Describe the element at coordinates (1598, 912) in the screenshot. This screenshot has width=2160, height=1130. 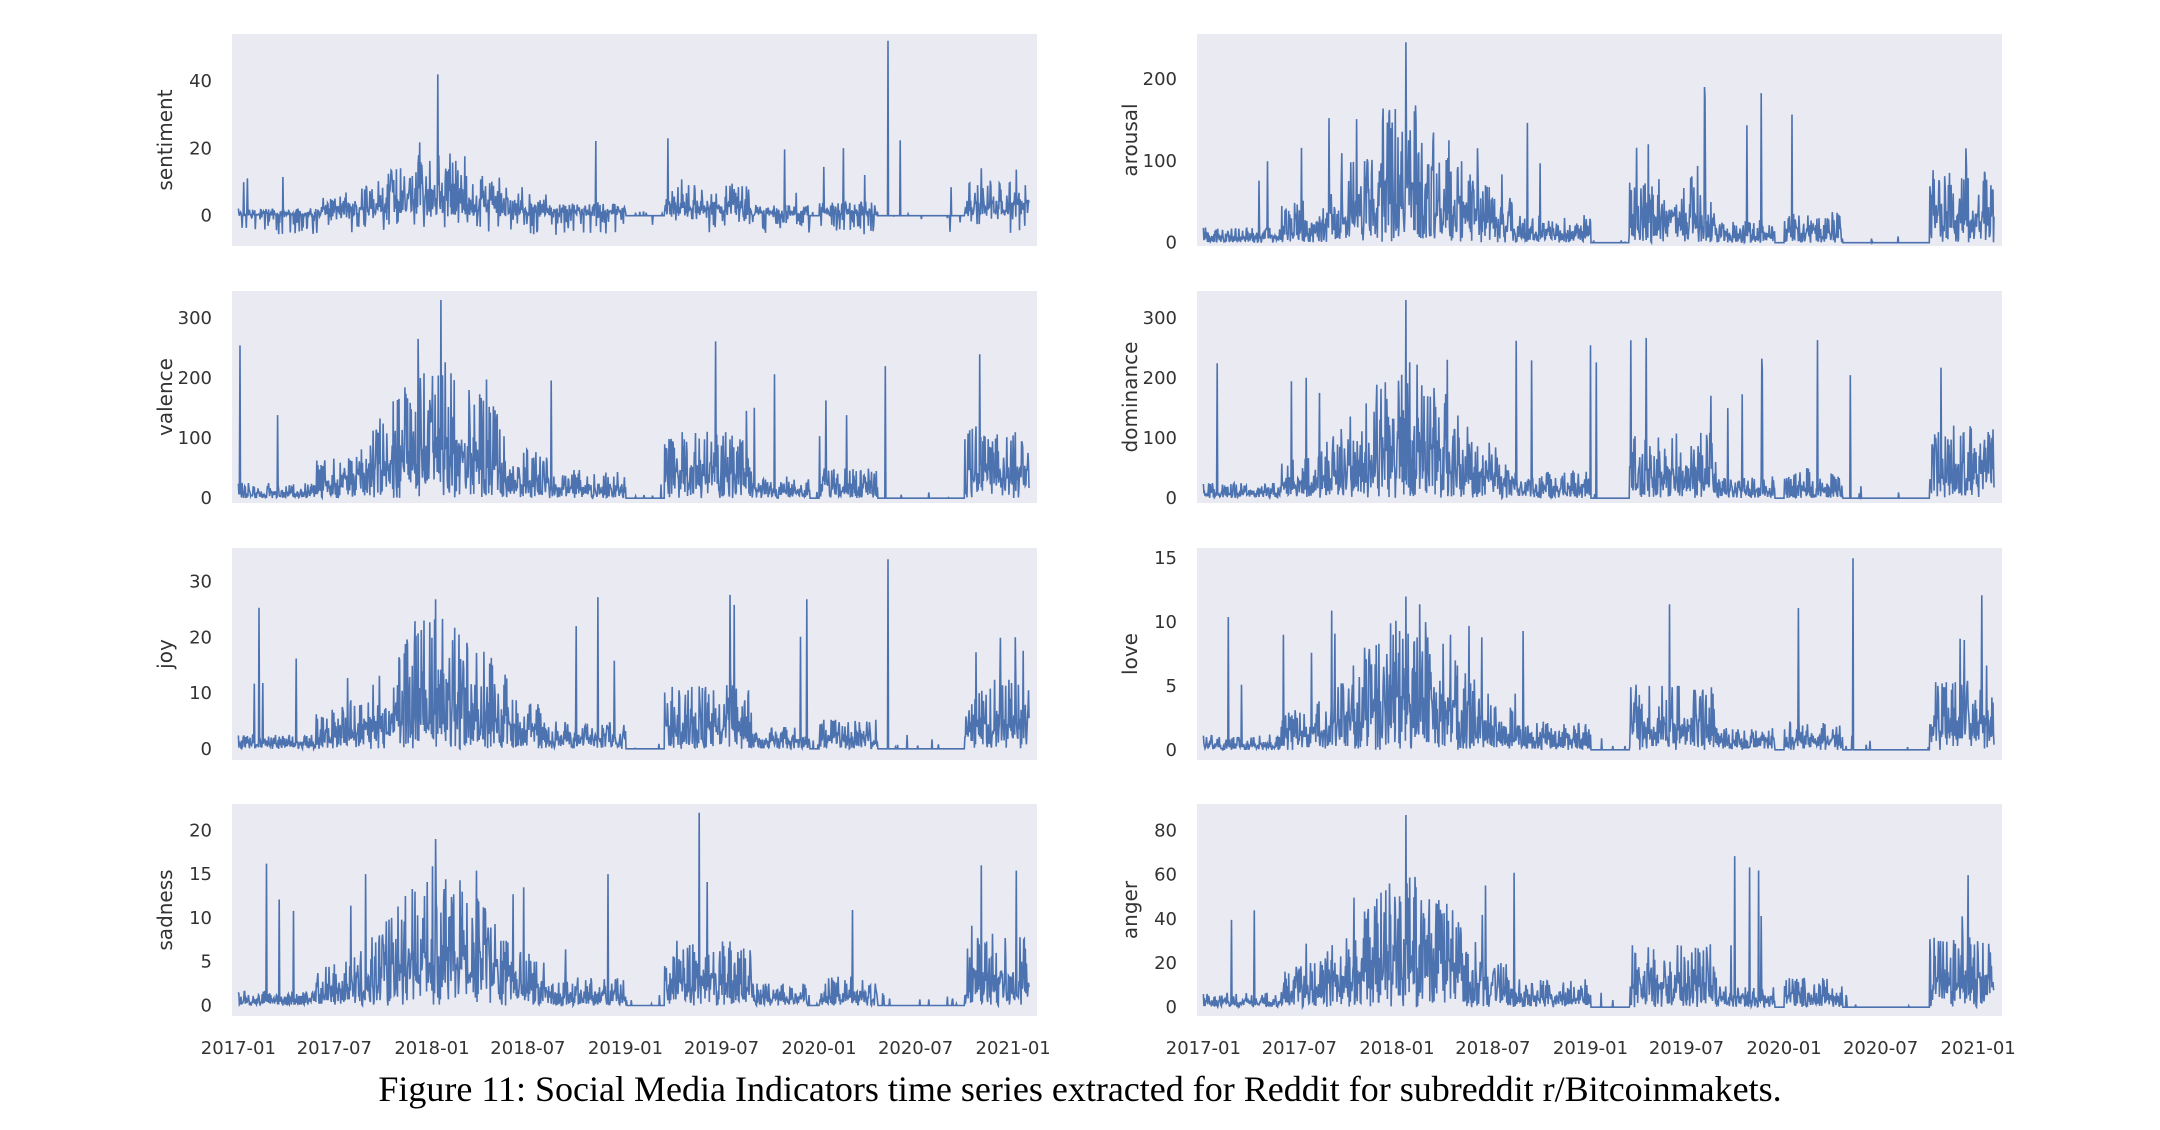
I see `series-line-anger` at that location.